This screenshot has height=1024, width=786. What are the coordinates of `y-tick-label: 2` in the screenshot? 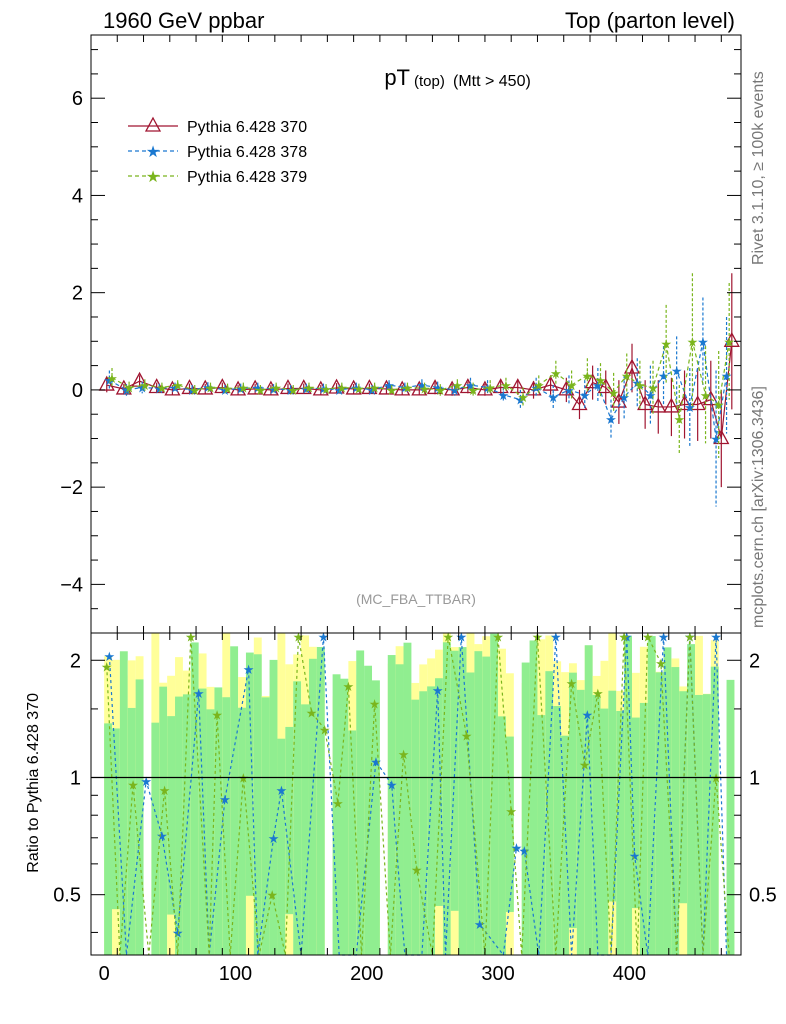 It's located at (77, 294).